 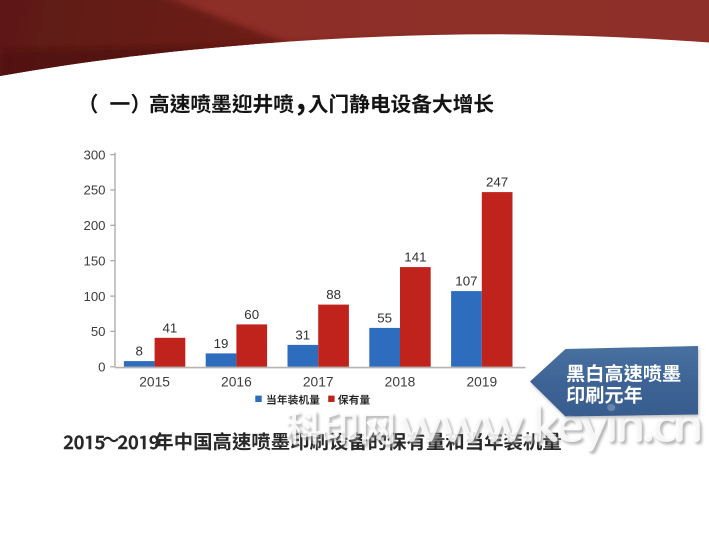 What do you see at coordinates (221, 343) in the screenshot?
I see `svg-text: 19` at bounding box center [221, 343].